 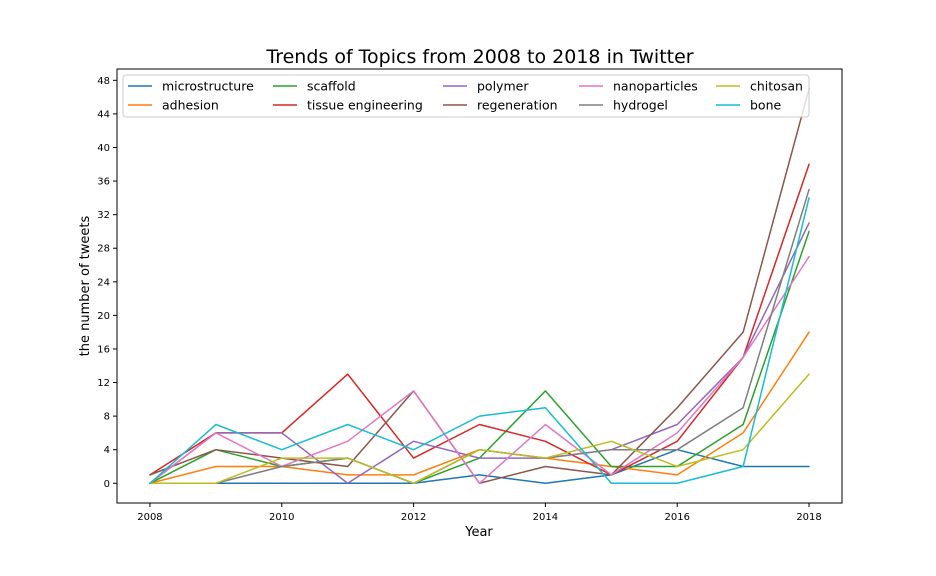 What do you see at coordinates (479, 513) in the screenshot?
I see `x-axis: 2008 2010 2012 2014 2016 2018` at bounding box center [479, 513].